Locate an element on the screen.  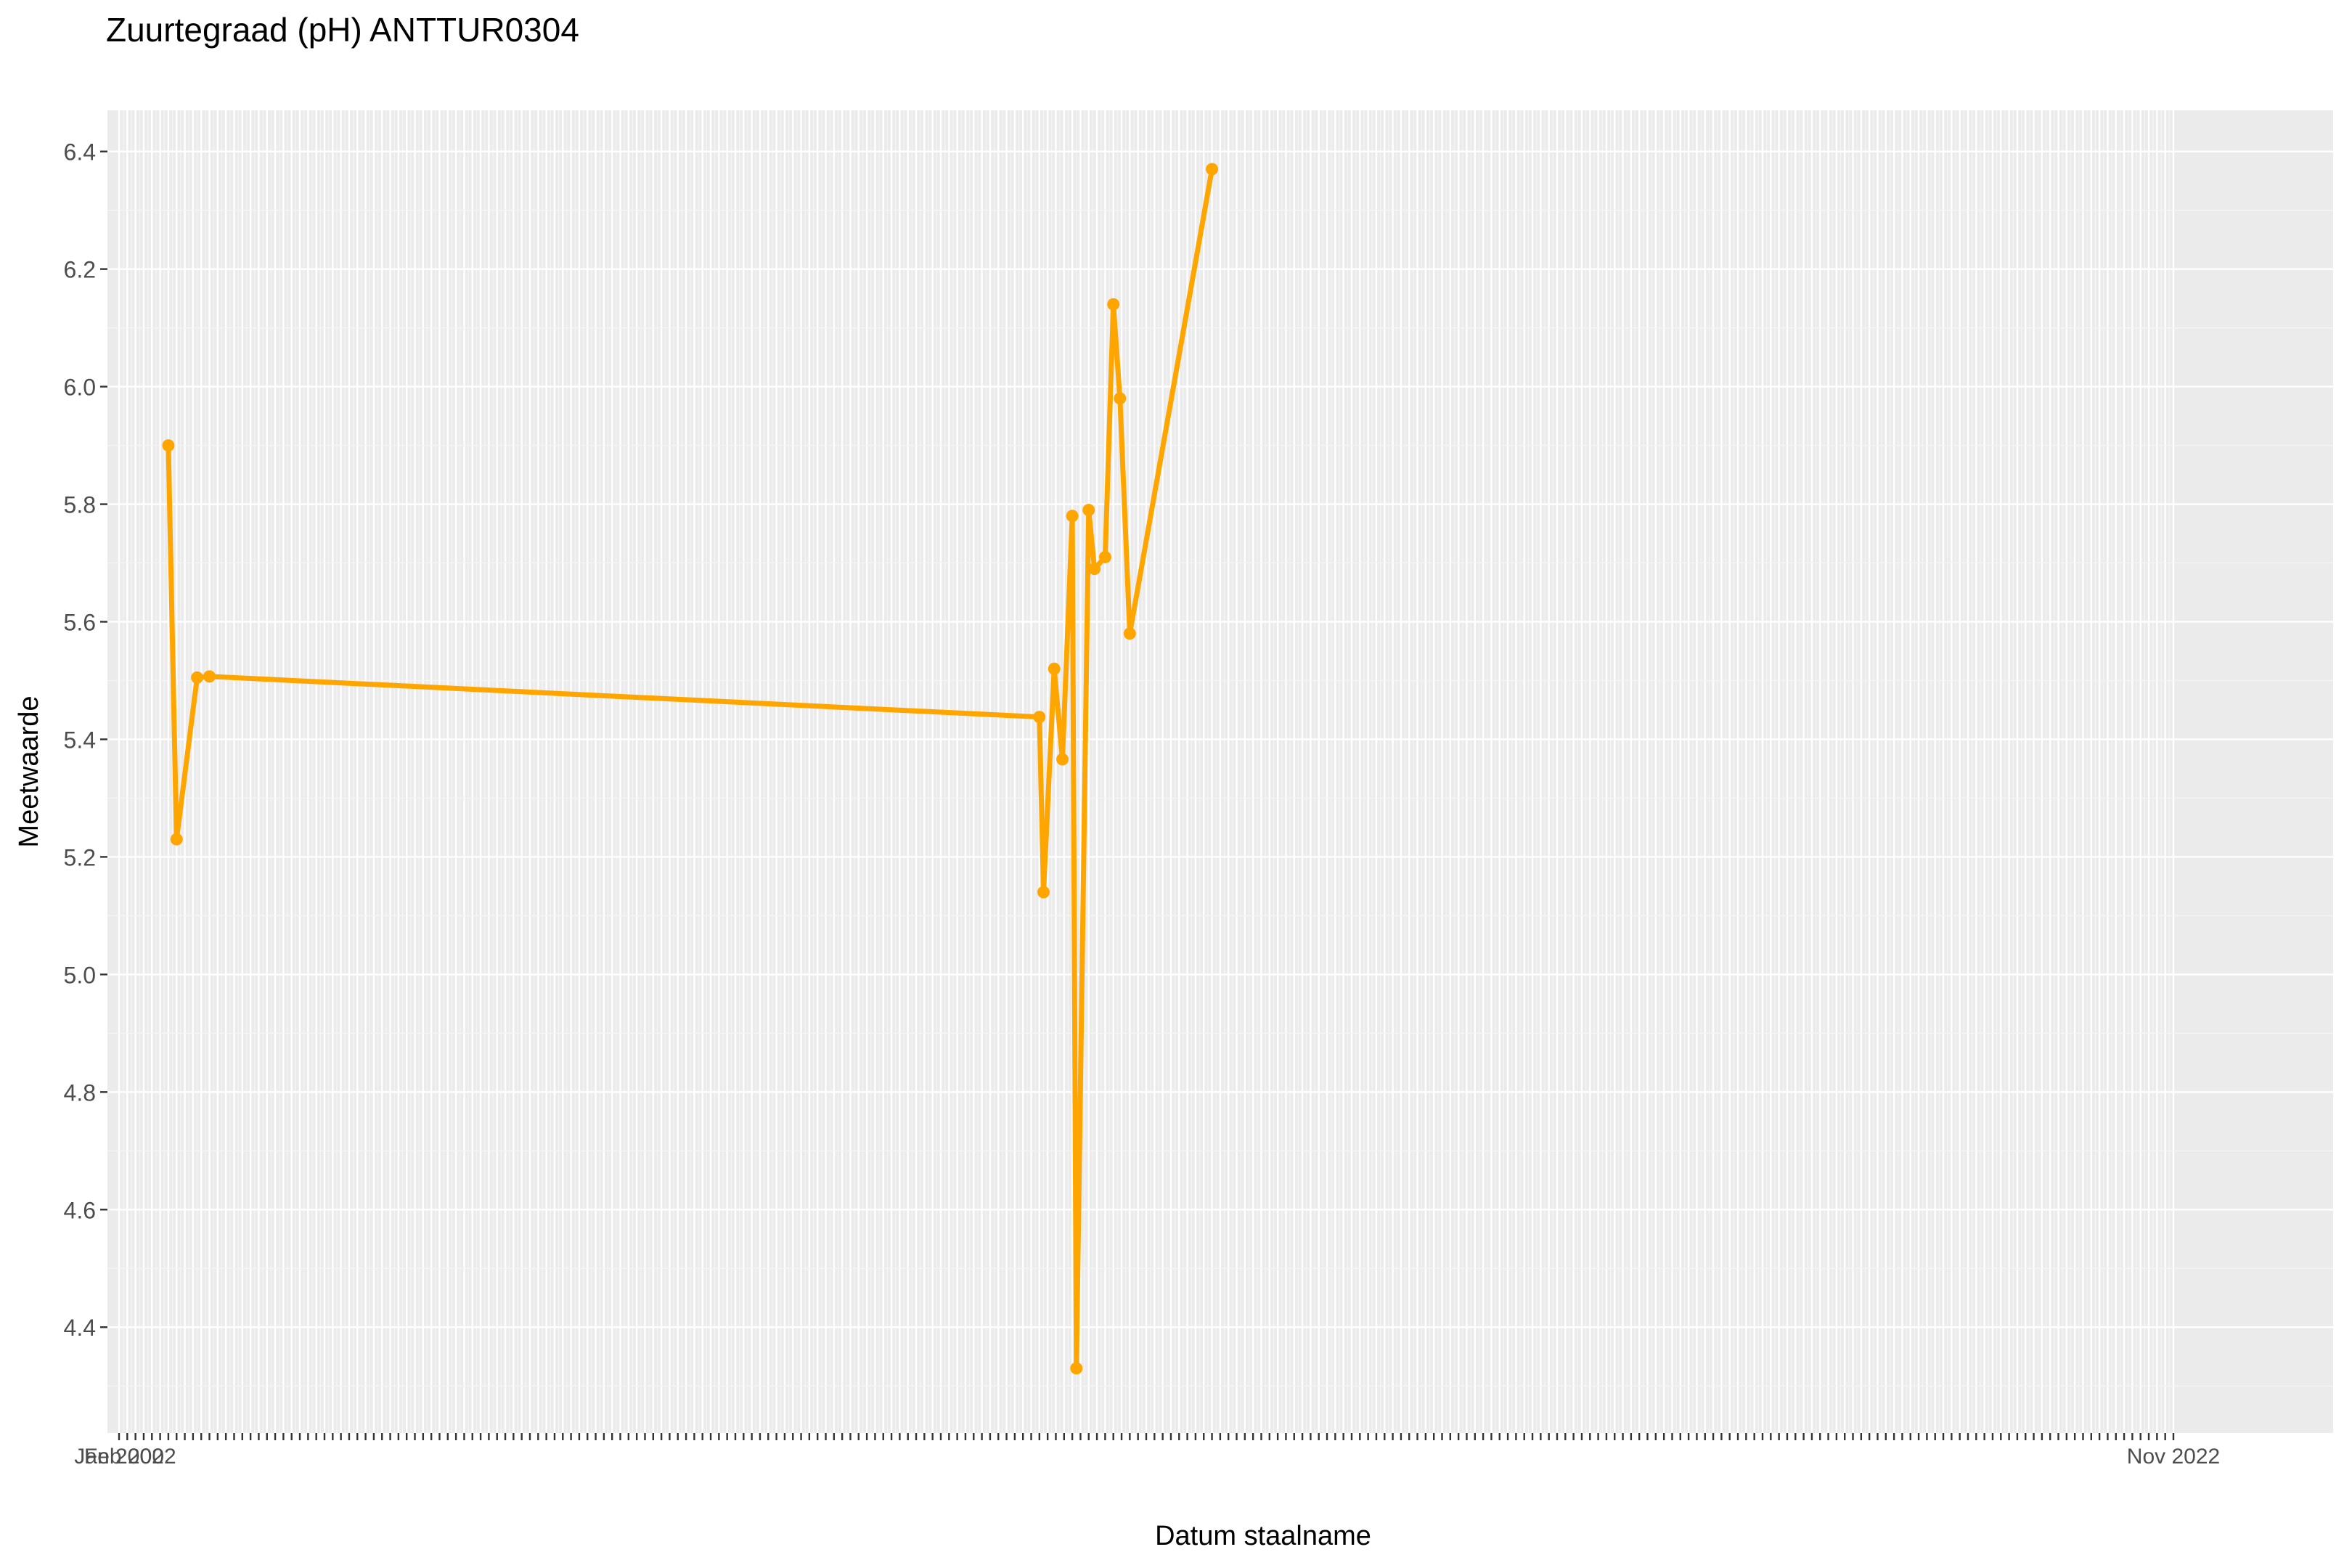
y-tick-label: 4.8 is located at coordinates (80, 1093).